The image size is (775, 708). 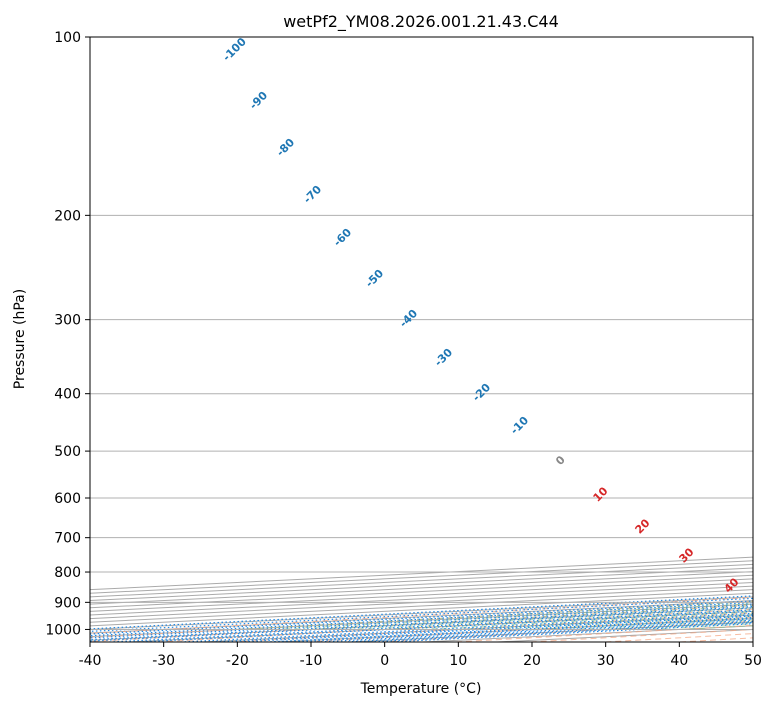 I want to click on x-tick-label: 40, so click(x=679, y=661).